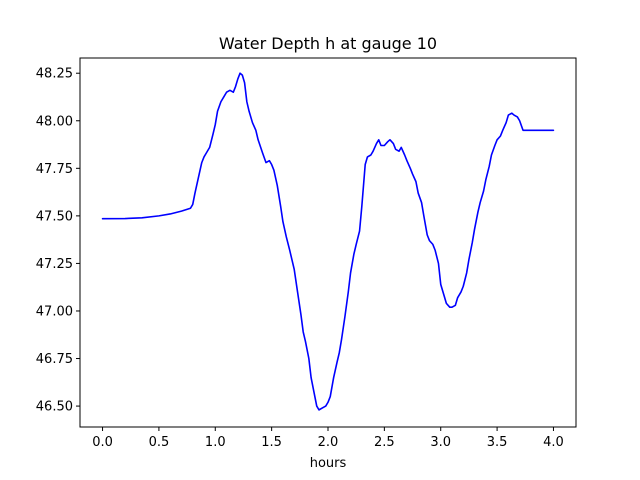  I want to click on chart-title: Water Depth h at gauge 10, so click(328, 43).